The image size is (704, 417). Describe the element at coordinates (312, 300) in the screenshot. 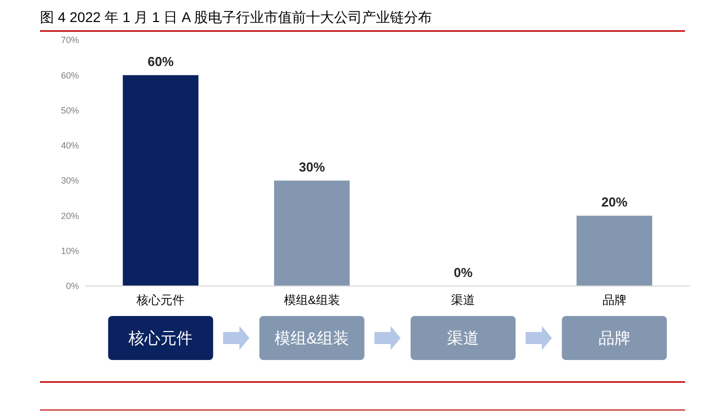

I see `x-tick-label: 模组&组装` at that location.